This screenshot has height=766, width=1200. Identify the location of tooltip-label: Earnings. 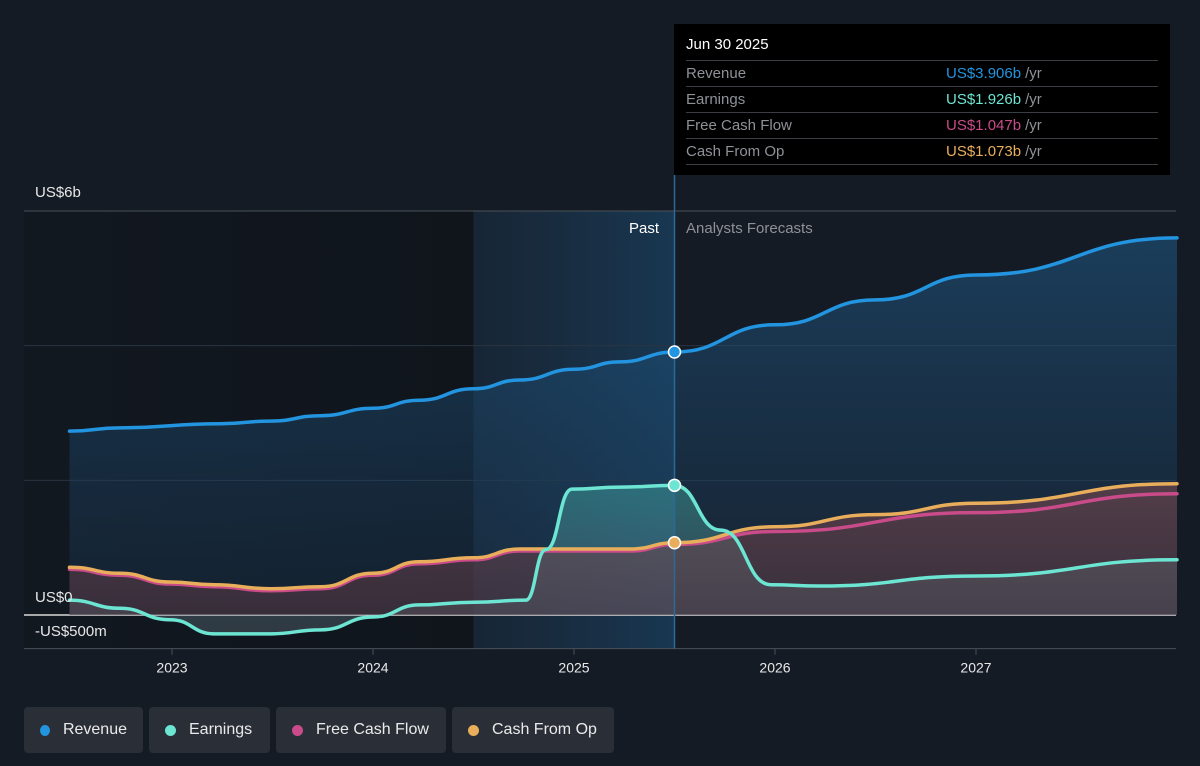
(716, 99).